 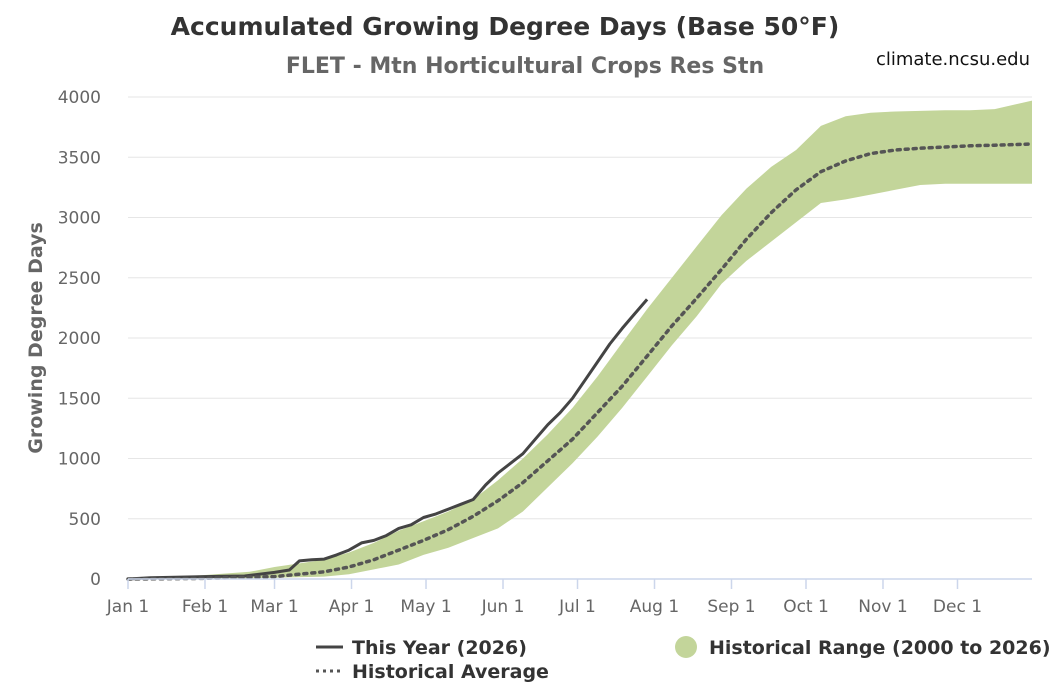 I want to click on x-tick-label: Jul 1, so click(x=577, y=607).